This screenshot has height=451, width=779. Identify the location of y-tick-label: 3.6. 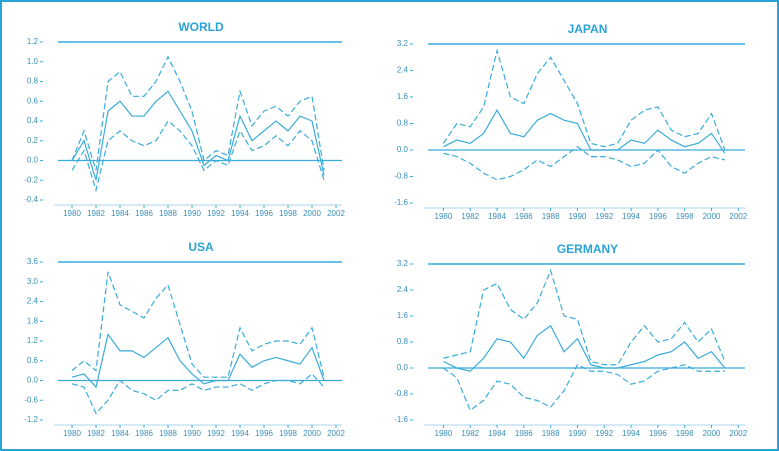
(33, 261).